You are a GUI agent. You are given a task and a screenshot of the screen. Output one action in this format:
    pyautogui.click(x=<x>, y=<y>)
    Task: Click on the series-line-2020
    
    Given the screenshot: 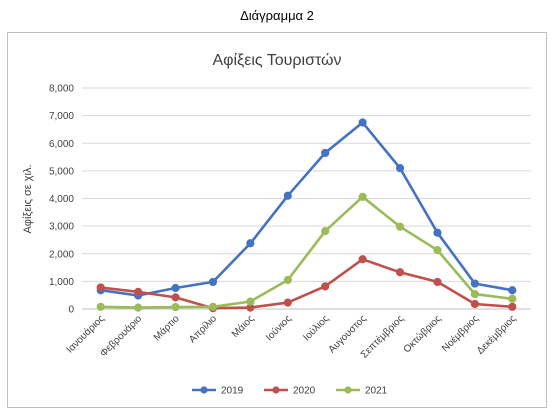 What is the action you would take?
    pyautogui.click(x=306, y=283)
    